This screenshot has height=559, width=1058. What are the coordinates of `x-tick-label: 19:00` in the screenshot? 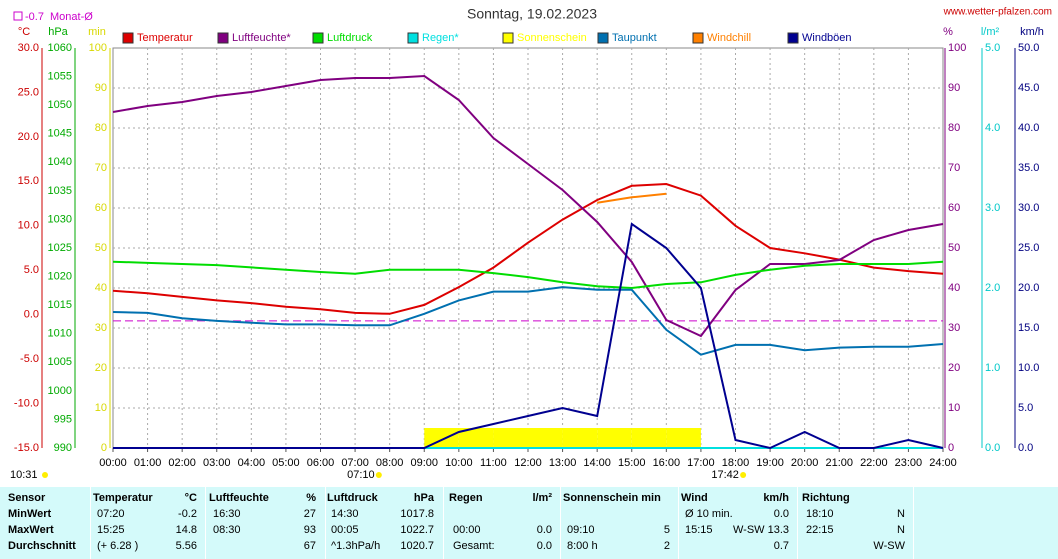 It's located at (770, 463).